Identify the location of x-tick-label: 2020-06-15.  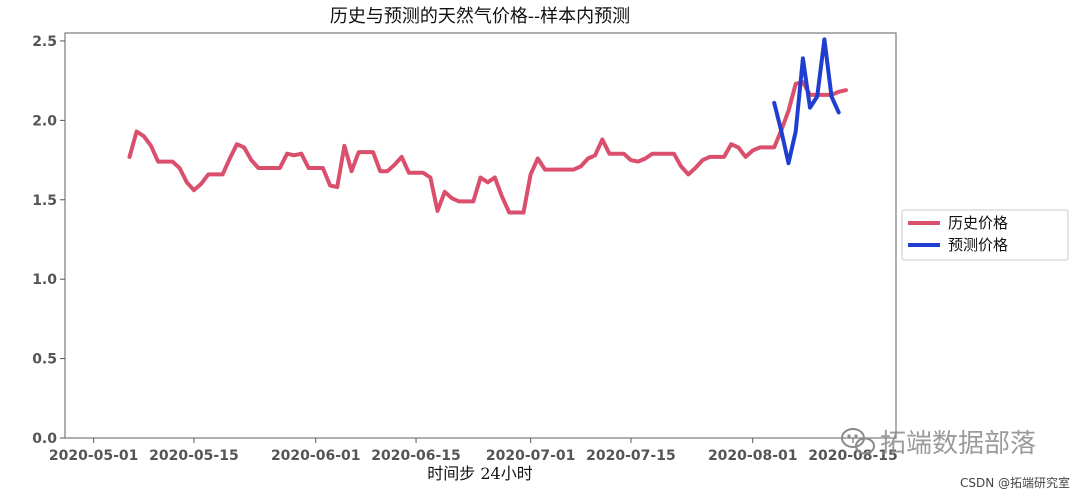
(416, 456).